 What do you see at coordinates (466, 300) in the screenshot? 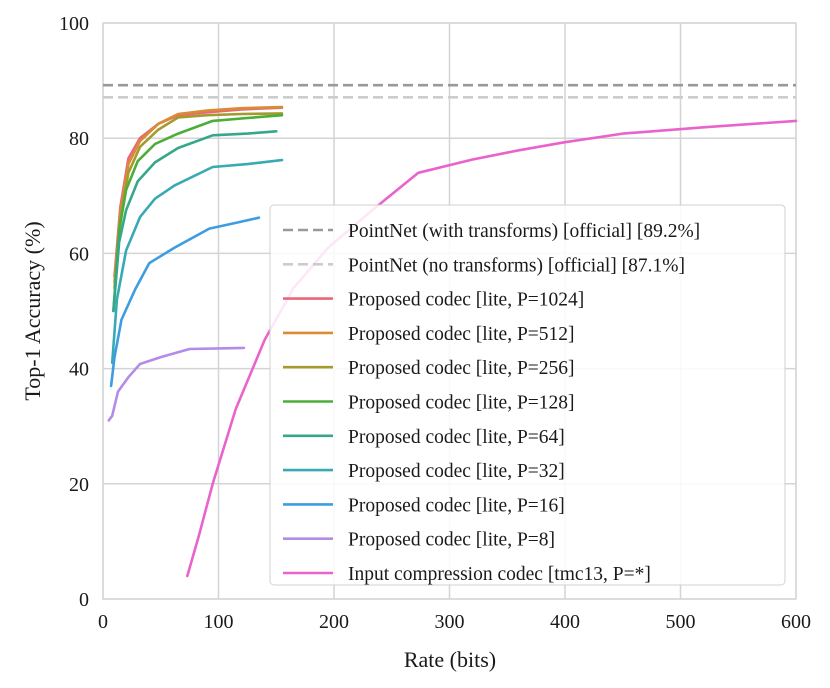
I see `legend-label: Proposed codec [lite, P=1024]` at bounding box center [466, 300].